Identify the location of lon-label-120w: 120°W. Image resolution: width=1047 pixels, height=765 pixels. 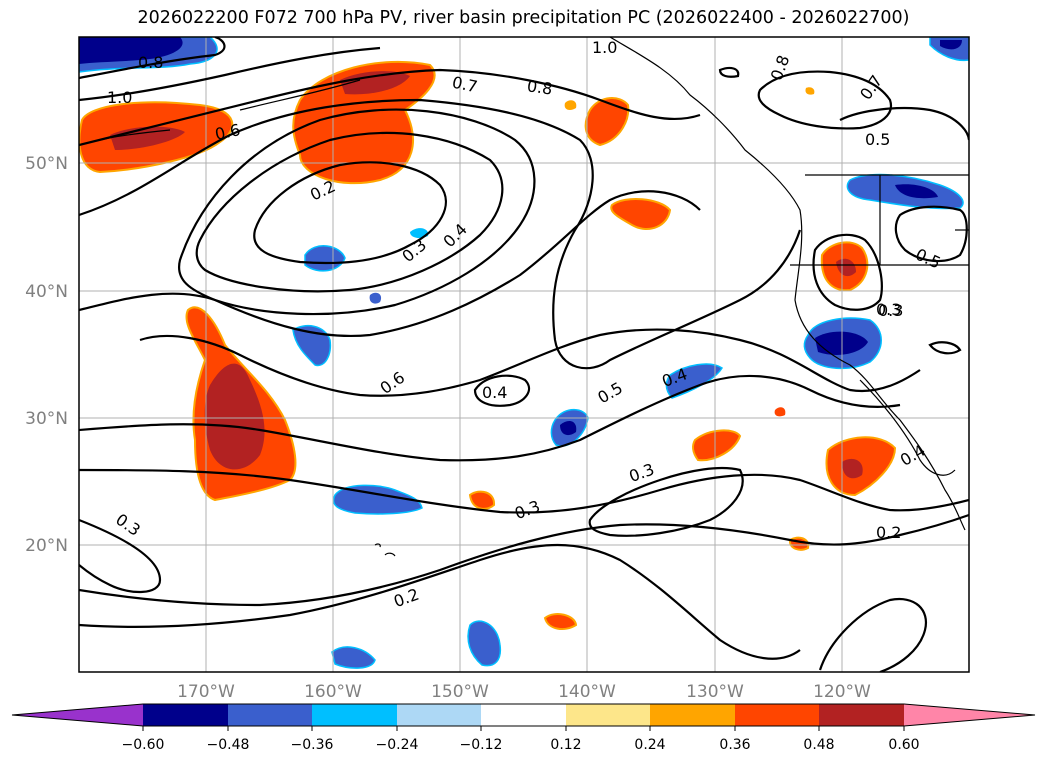
(842, 692).